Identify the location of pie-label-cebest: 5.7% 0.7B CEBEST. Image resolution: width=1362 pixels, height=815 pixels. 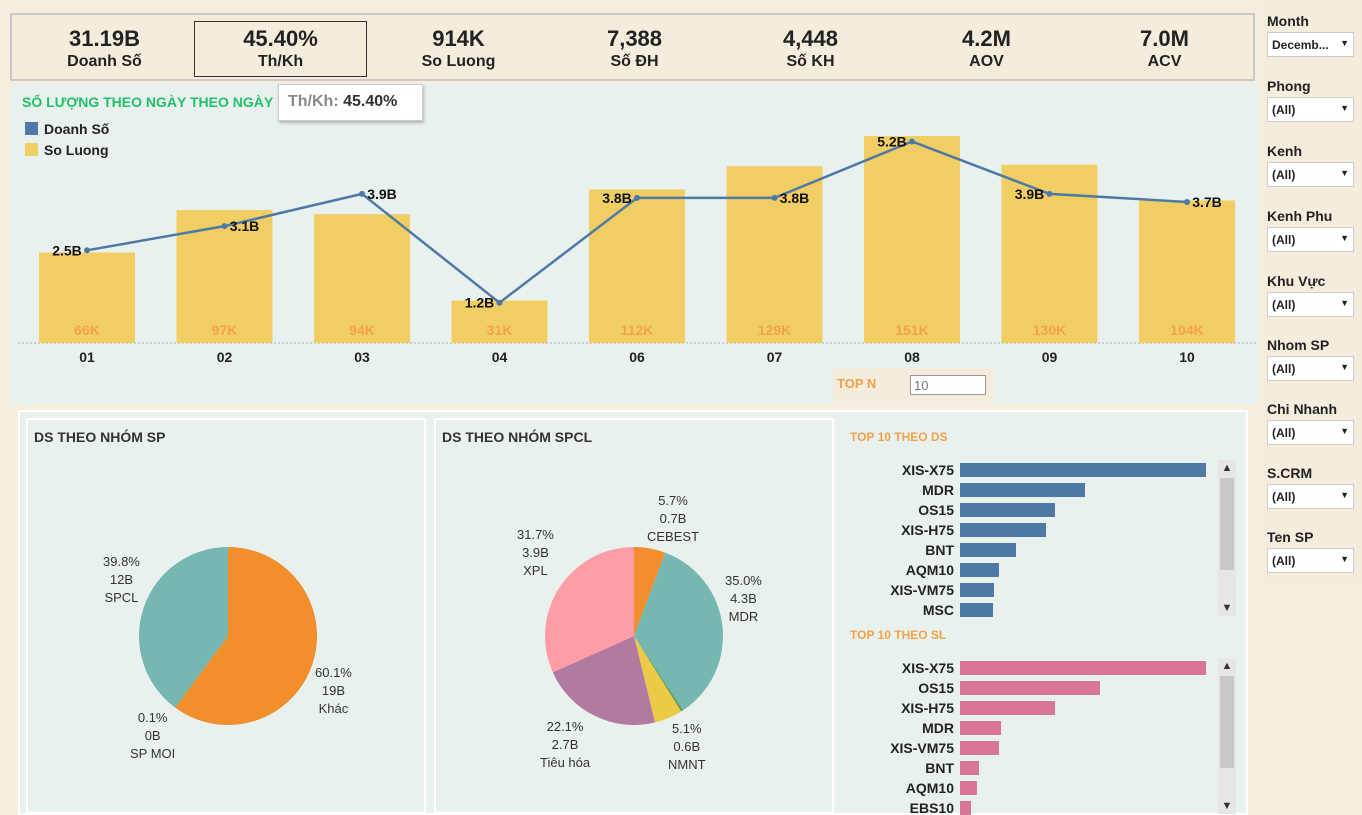
(673, 519).